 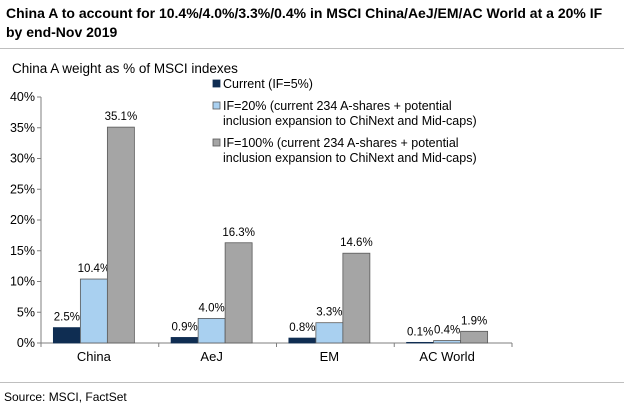 What do you see at coordinates (94, 269) in the screenshot?
I see `data-label: 10.4%` at bounding box center [94, 269].